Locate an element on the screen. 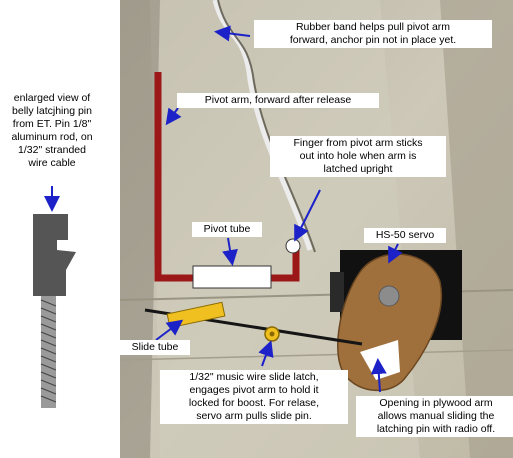  pivot-tube is located at coordinates (232, 277).